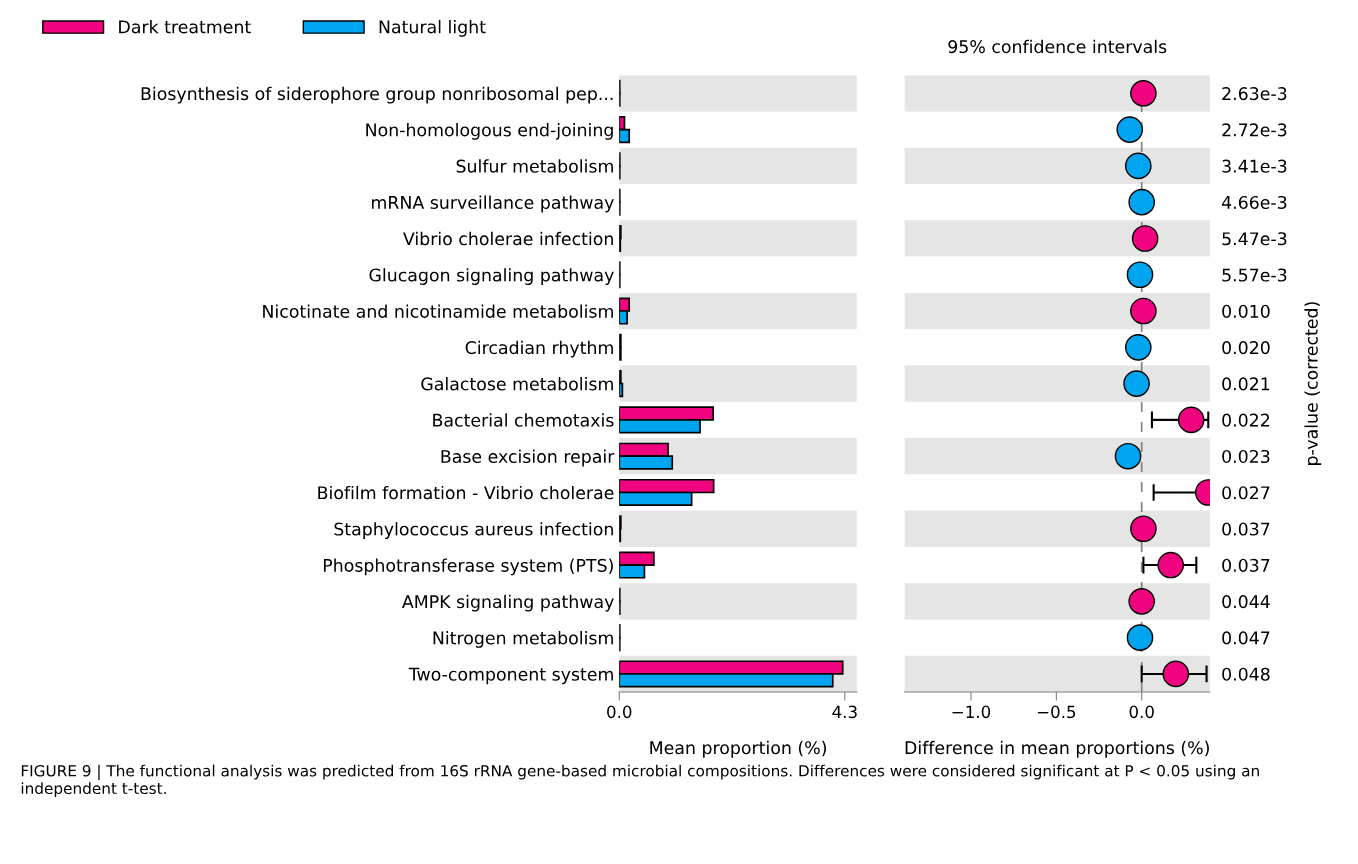 This screenshot has width=1358, height=864. Describe the element at coordinates (185, 26) in the screenshot. I see `legend-label: Dark treatment` at that location.